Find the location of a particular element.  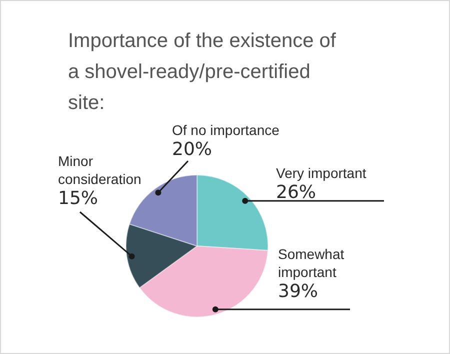

slice-label: Very important is located at coordinates (321, 173).